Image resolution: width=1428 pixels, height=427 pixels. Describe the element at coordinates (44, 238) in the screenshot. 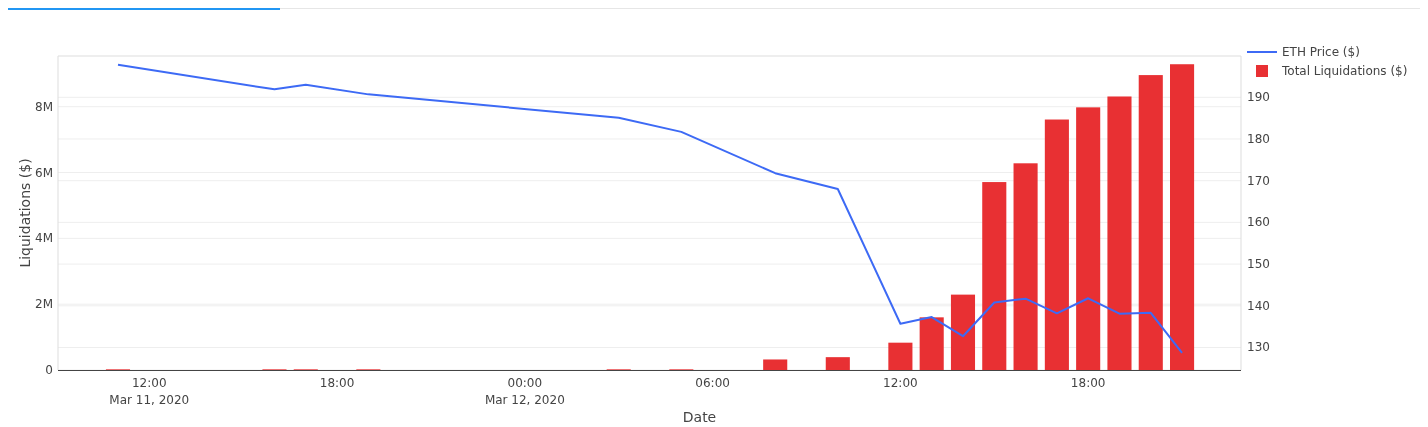

I see `y-tick-label: 4M` at that location.